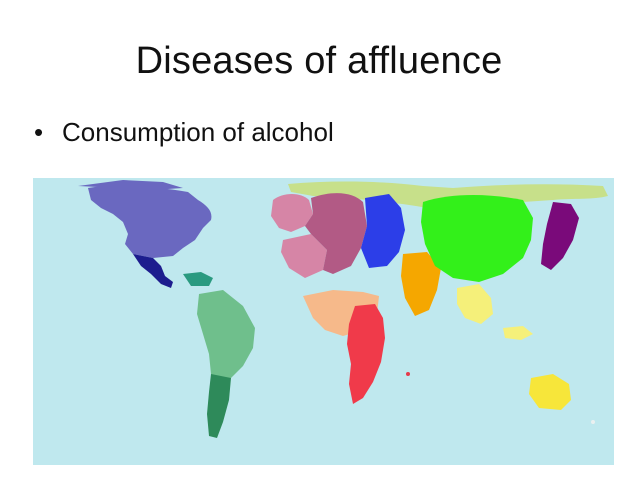 The image size is (638, 478). Describe the element at coordinates (219, 406) in the screenshot. I see `region-southern-cone` at that location.